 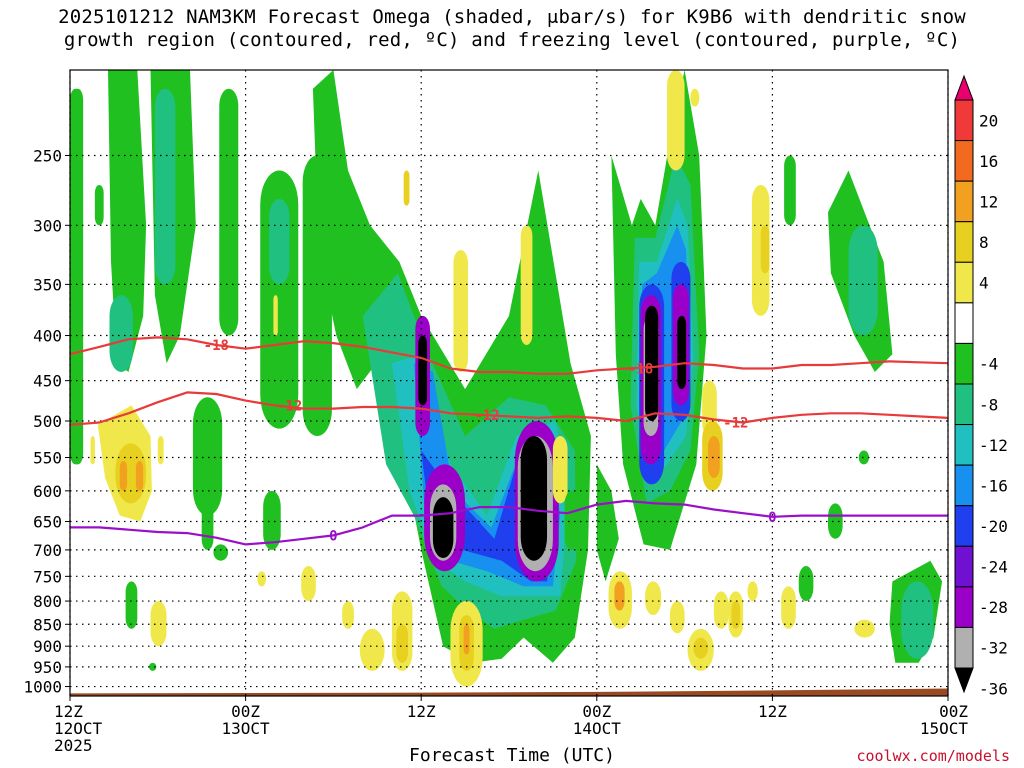 I want to click on colorbar-label-8: -16, so click(x=993, y=485).